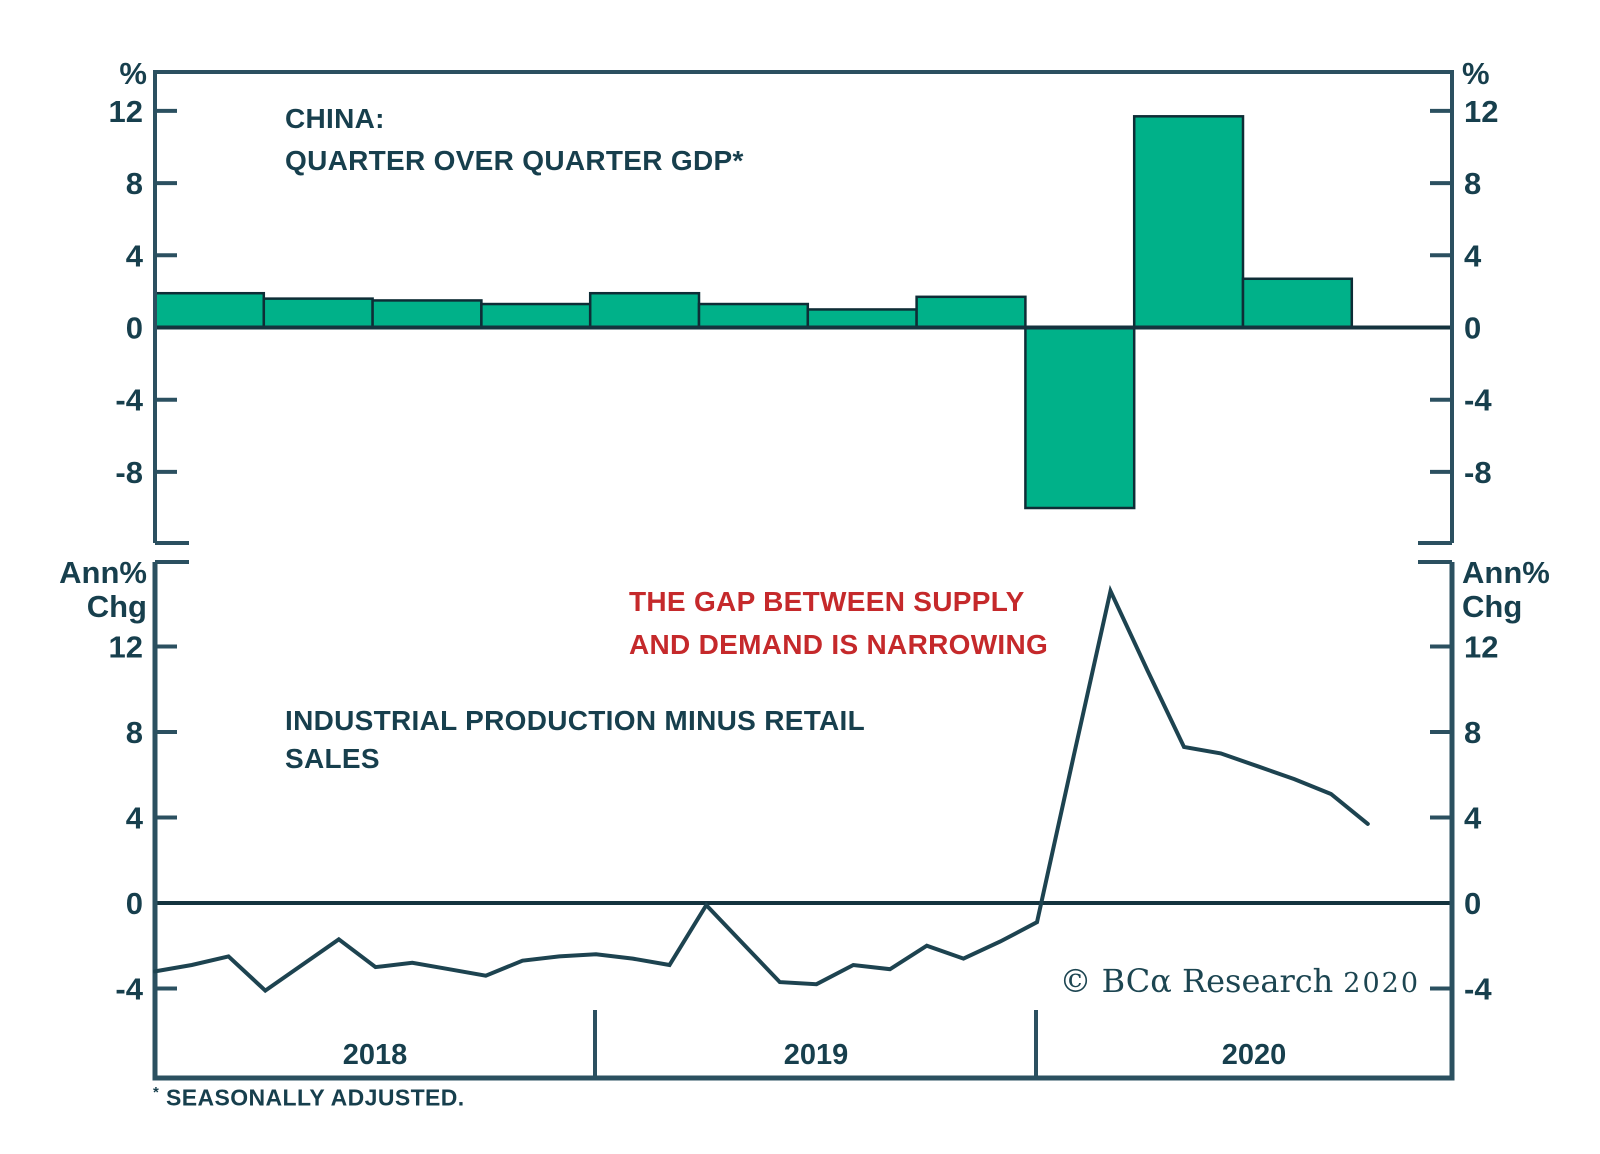 The image size is (1600, 1154). What do you see at coordinates (116, 606) in the screenshot?
I see `bottom-panel-left-unit-line2: Chg` at bounding box center [116, 606].